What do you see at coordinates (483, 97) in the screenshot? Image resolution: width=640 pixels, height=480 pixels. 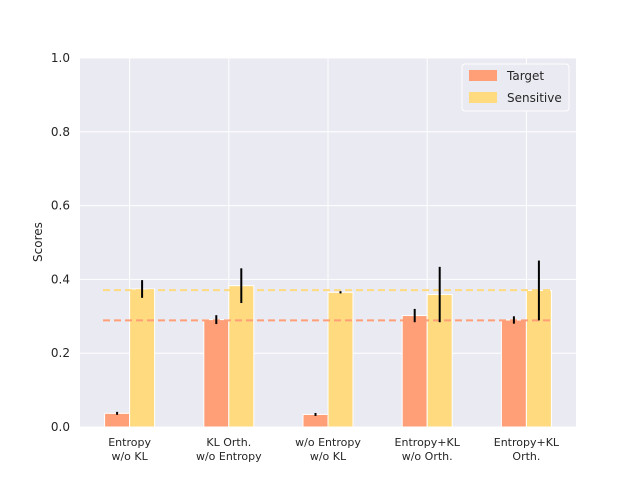 I see `legend-swatch-sensitive` at bounding box center [483, 97].